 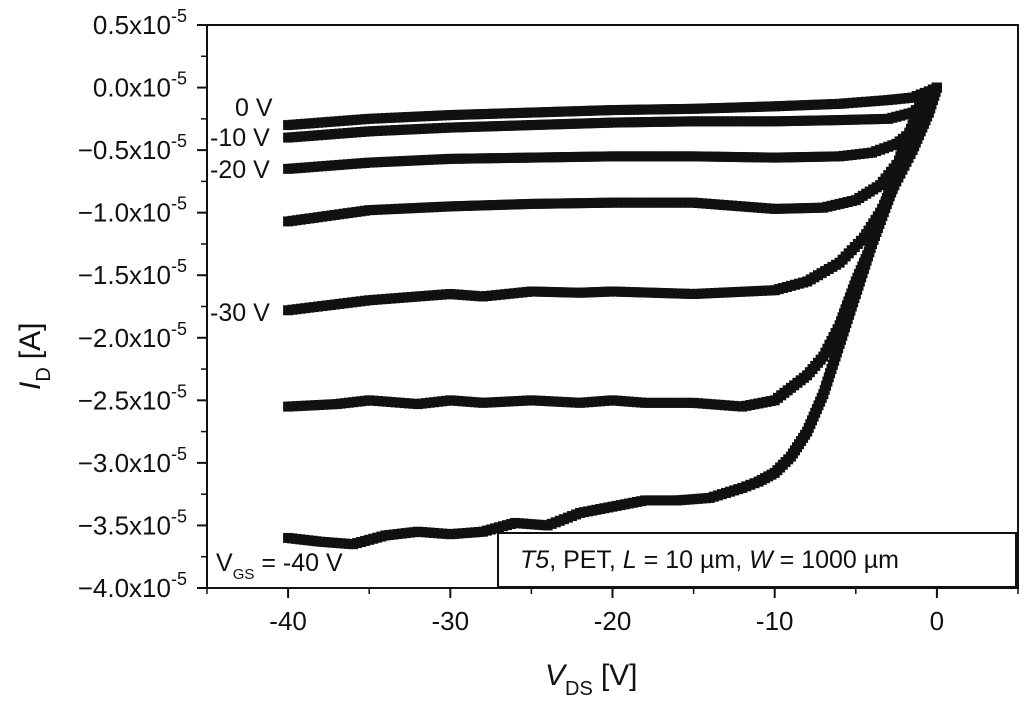 I want to click on y-tick-mantissa: 0.5x10, so click(x=132, y=25).